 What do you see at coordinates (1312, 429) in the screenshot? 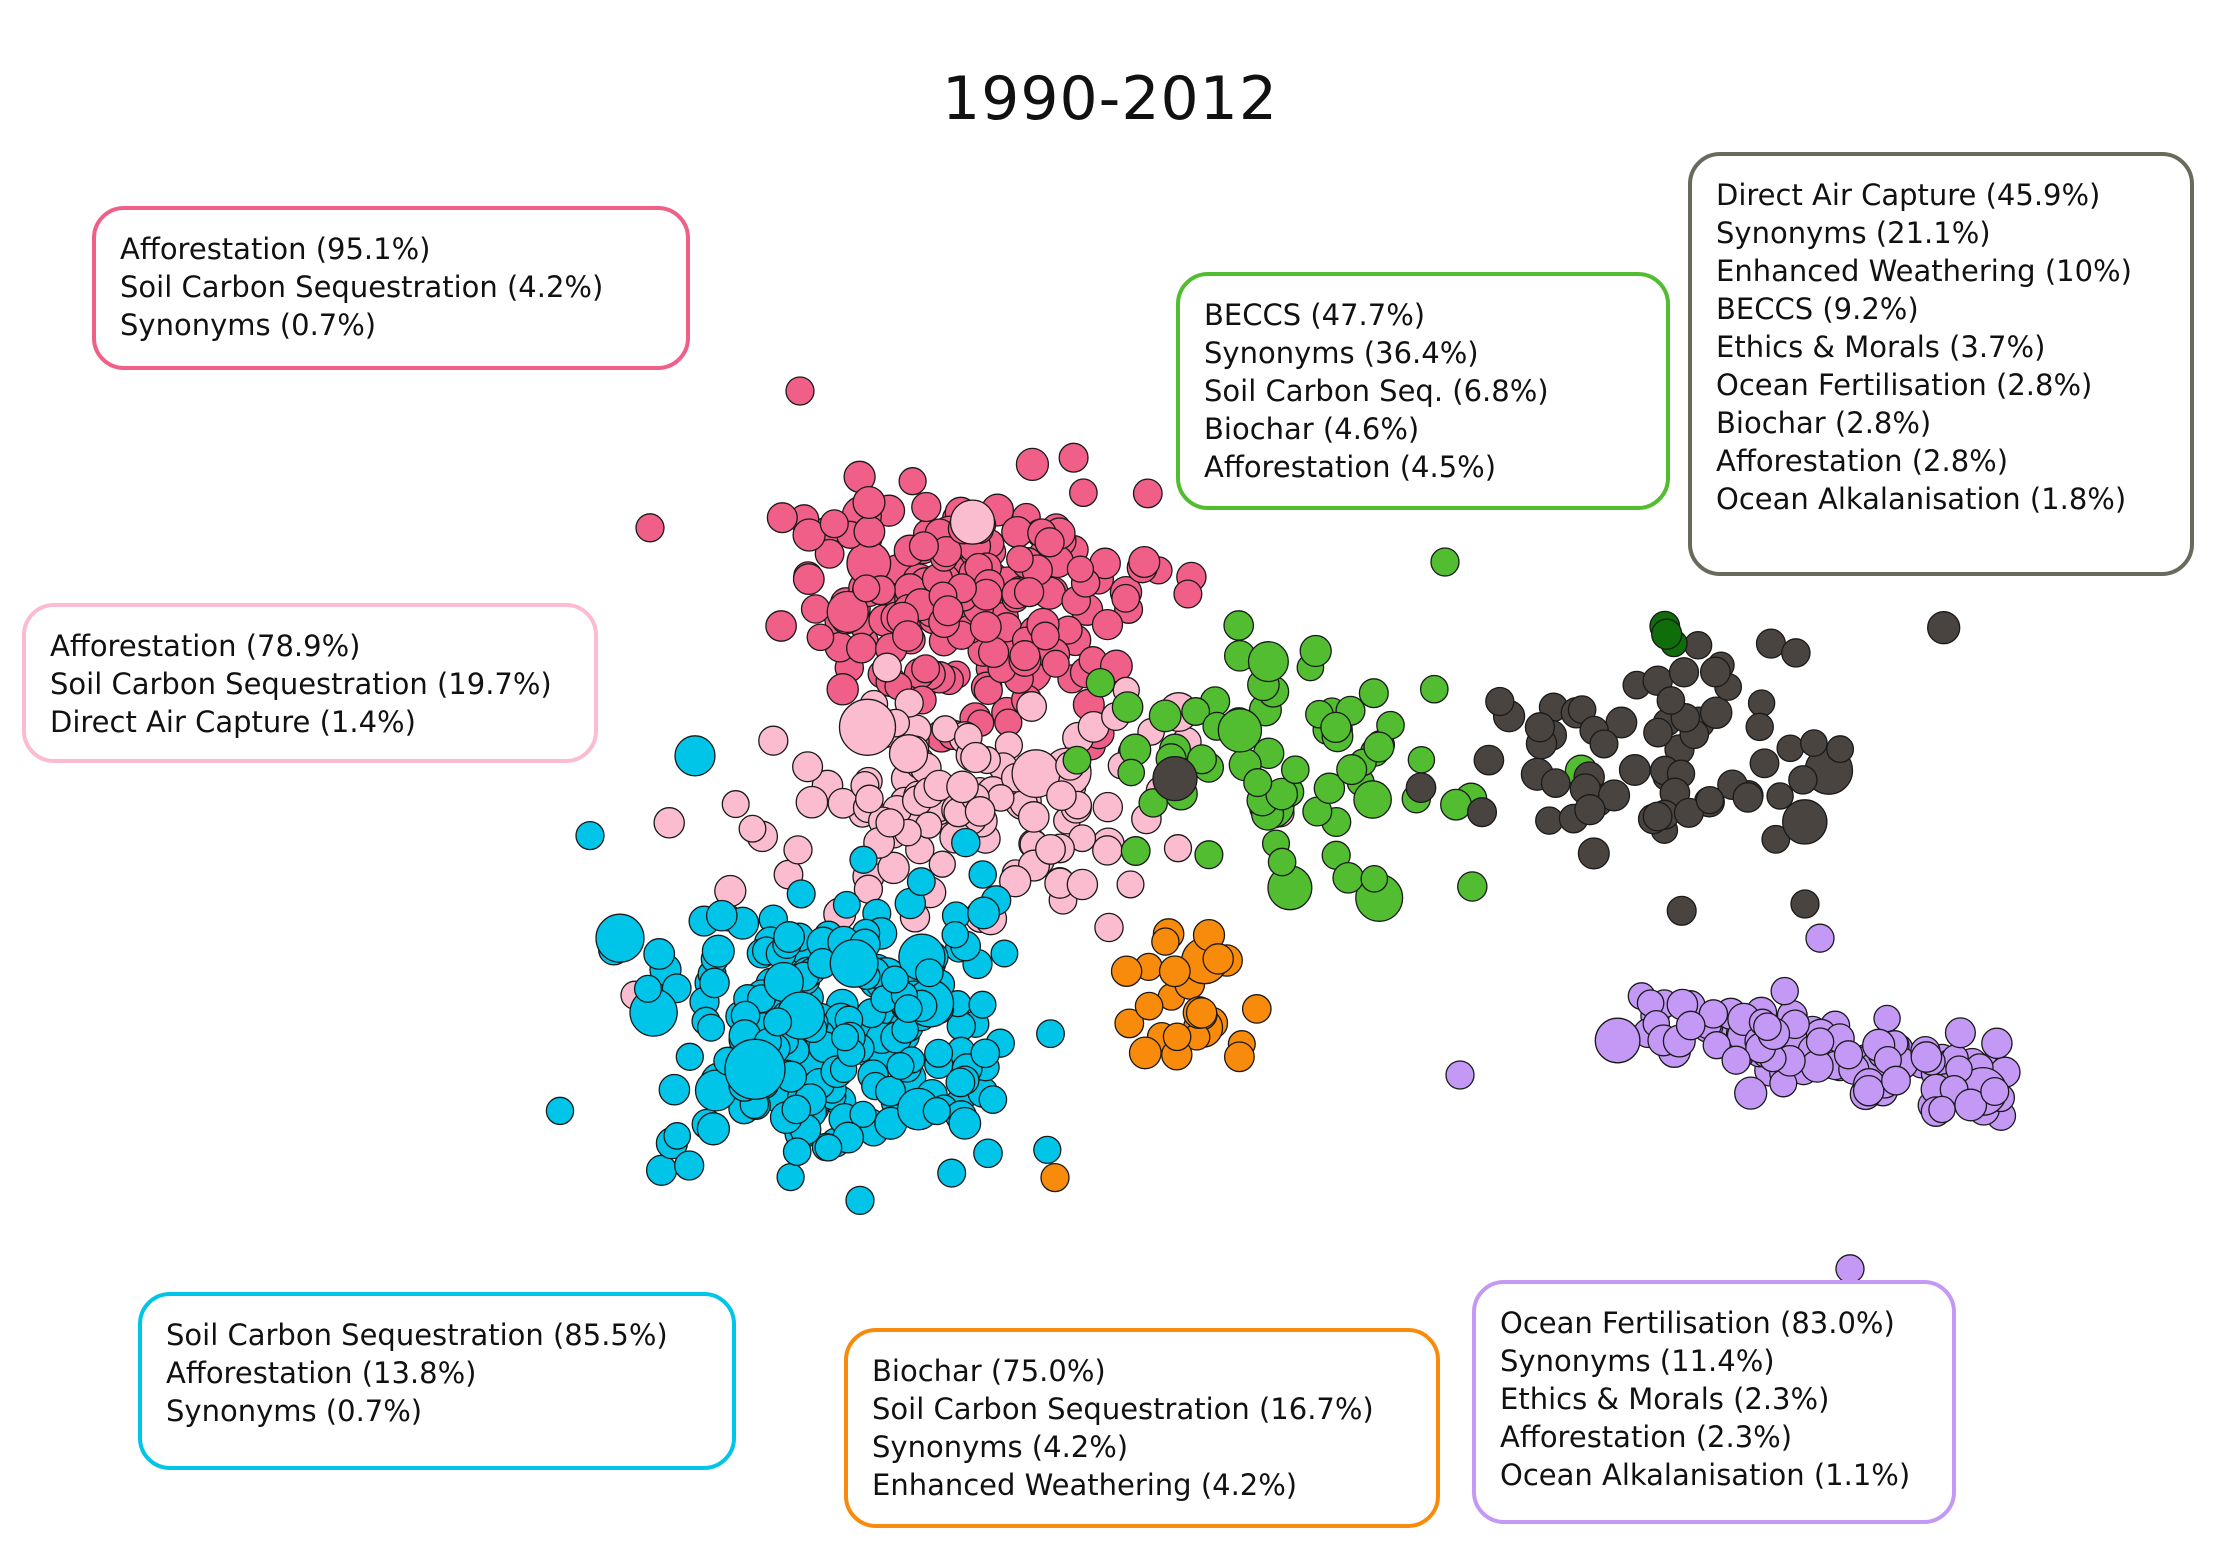
I see `legend-line: Biochar (4.6%)` at bounding box center [1312, 429].